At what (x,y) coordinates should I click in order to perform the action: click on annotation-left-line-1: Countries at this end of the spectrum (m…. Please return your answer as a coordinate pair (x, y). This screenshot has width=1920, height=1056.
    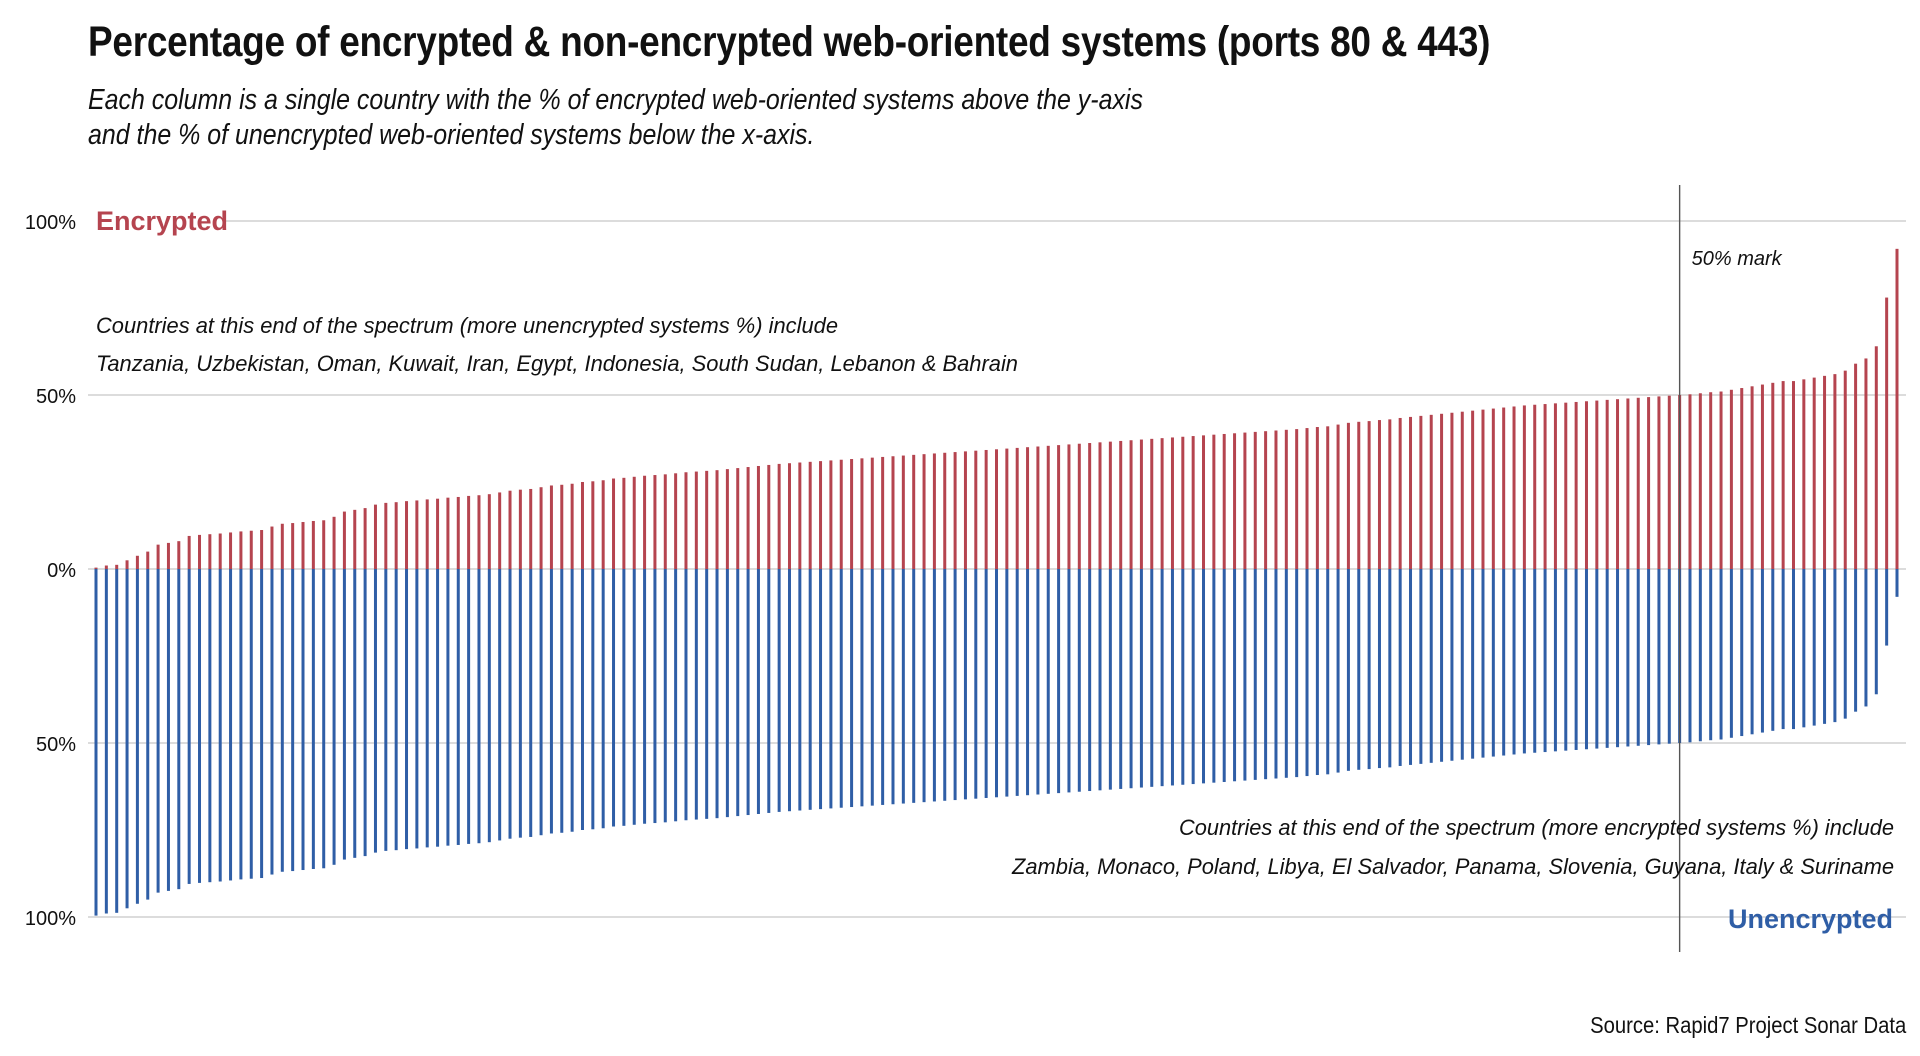
    Looking at the image, I should click on (467, 325).